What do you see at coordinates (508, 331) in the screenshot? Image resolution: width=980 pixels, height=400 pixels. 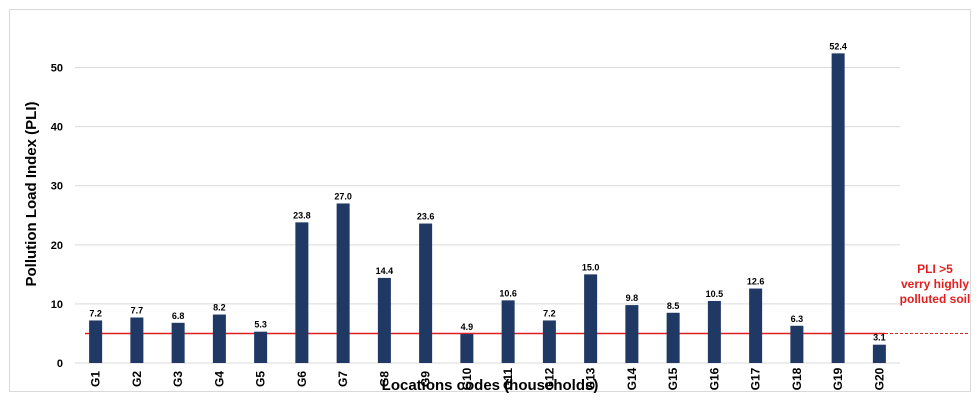 I see `bar-g11` at bounding box center [508, 331].